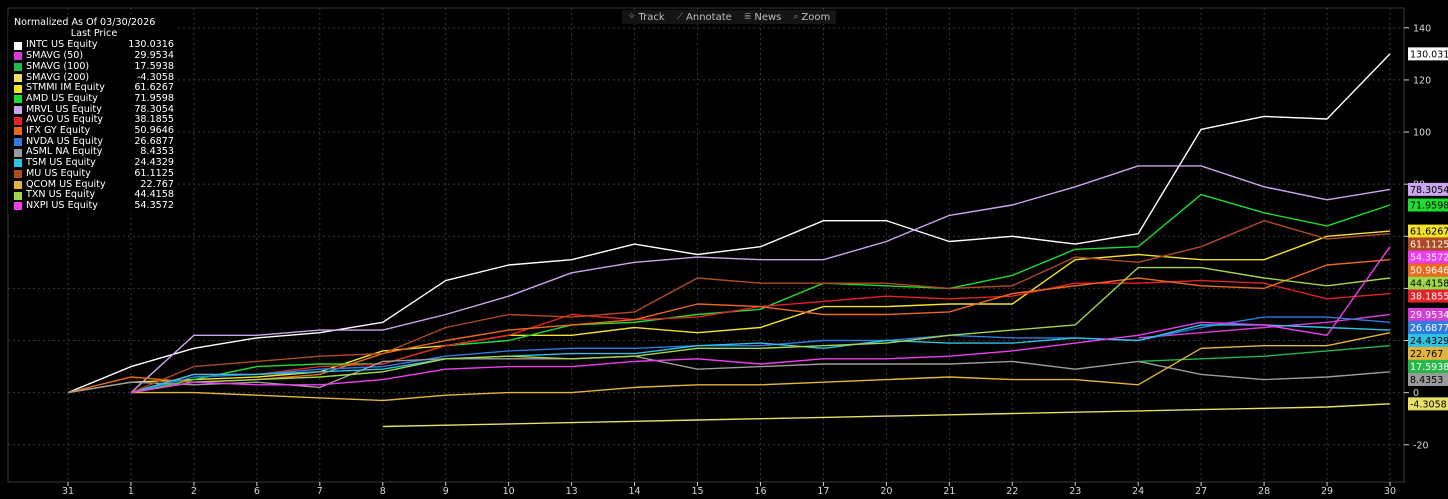 This screenshot has height=499, width=1448. Describe the element at coordinates (94, 56) in the screenshot. I see `legend-item: SMAVG (50) 29.9534` at that location.